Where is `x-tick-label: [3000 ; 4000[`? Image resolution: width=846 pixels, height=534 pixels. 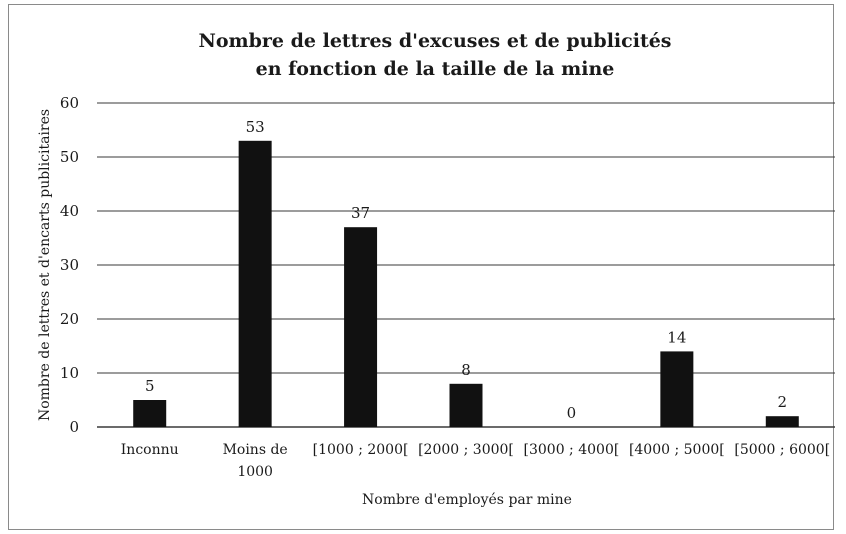 x-tick-label: [3000 ; 4000[ is located at coordinates (572, 450).